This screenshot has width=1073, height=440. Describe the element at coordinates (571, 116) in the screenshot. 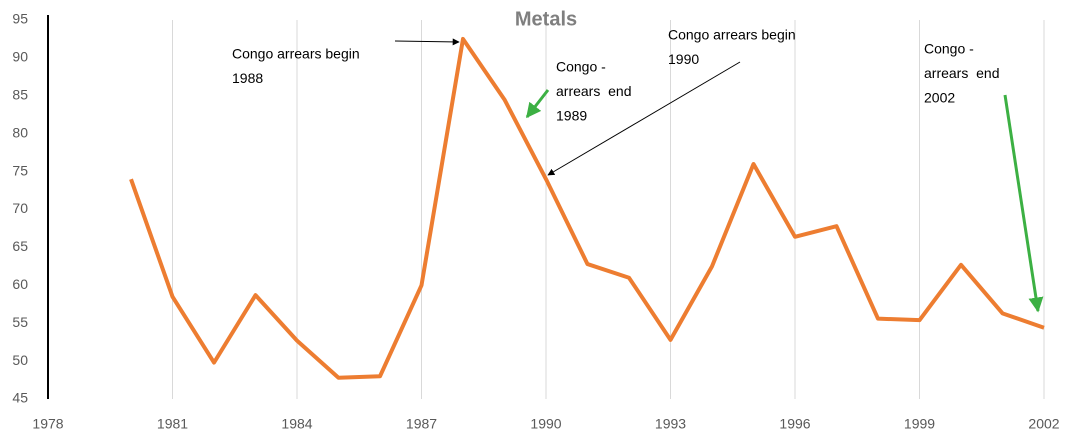

I see `annotation: 1989` at that location.